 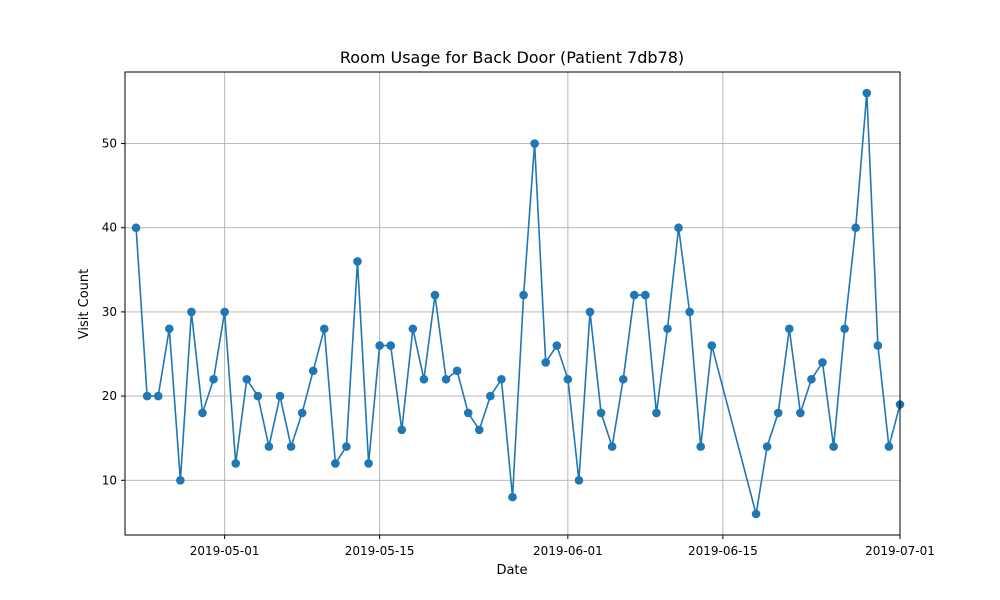 I want to click on x-tick-label: 2019-07-01, so click(x=900, y=551).